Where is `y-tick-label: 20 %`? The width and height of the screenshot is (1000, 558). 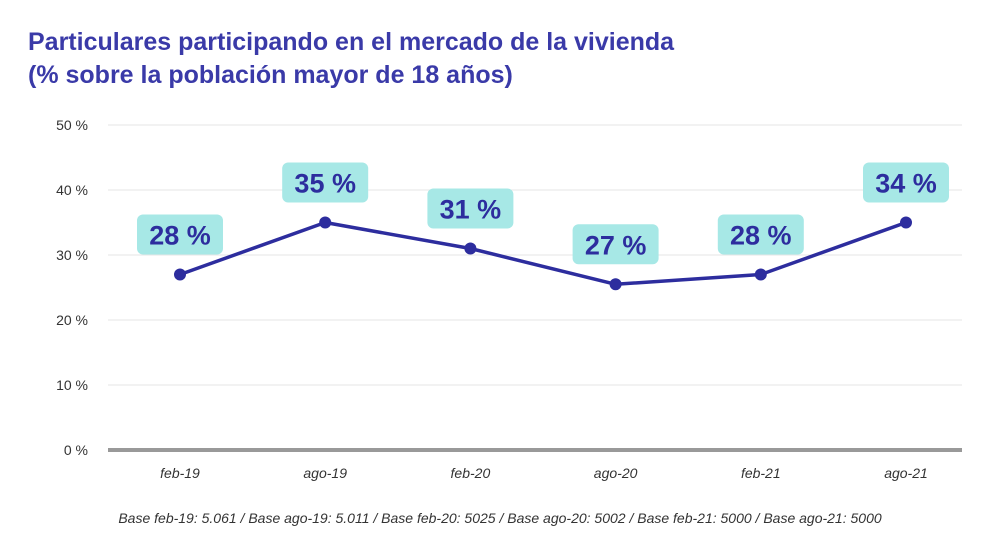 y-tick-label: 20 % is located at coordinates (72, 320).